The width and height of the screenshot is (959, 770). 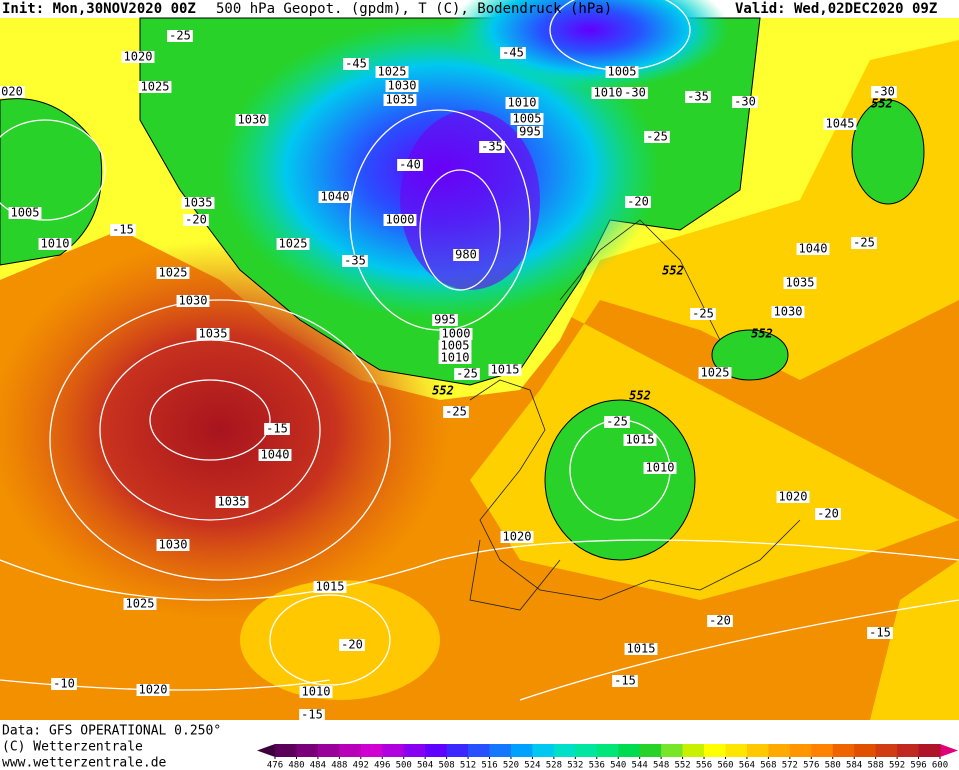 What do you see at coordinates (833, 765) in the screenshot?
I see `colorbar-tick-label: 580` at bounding box center [833, 765].